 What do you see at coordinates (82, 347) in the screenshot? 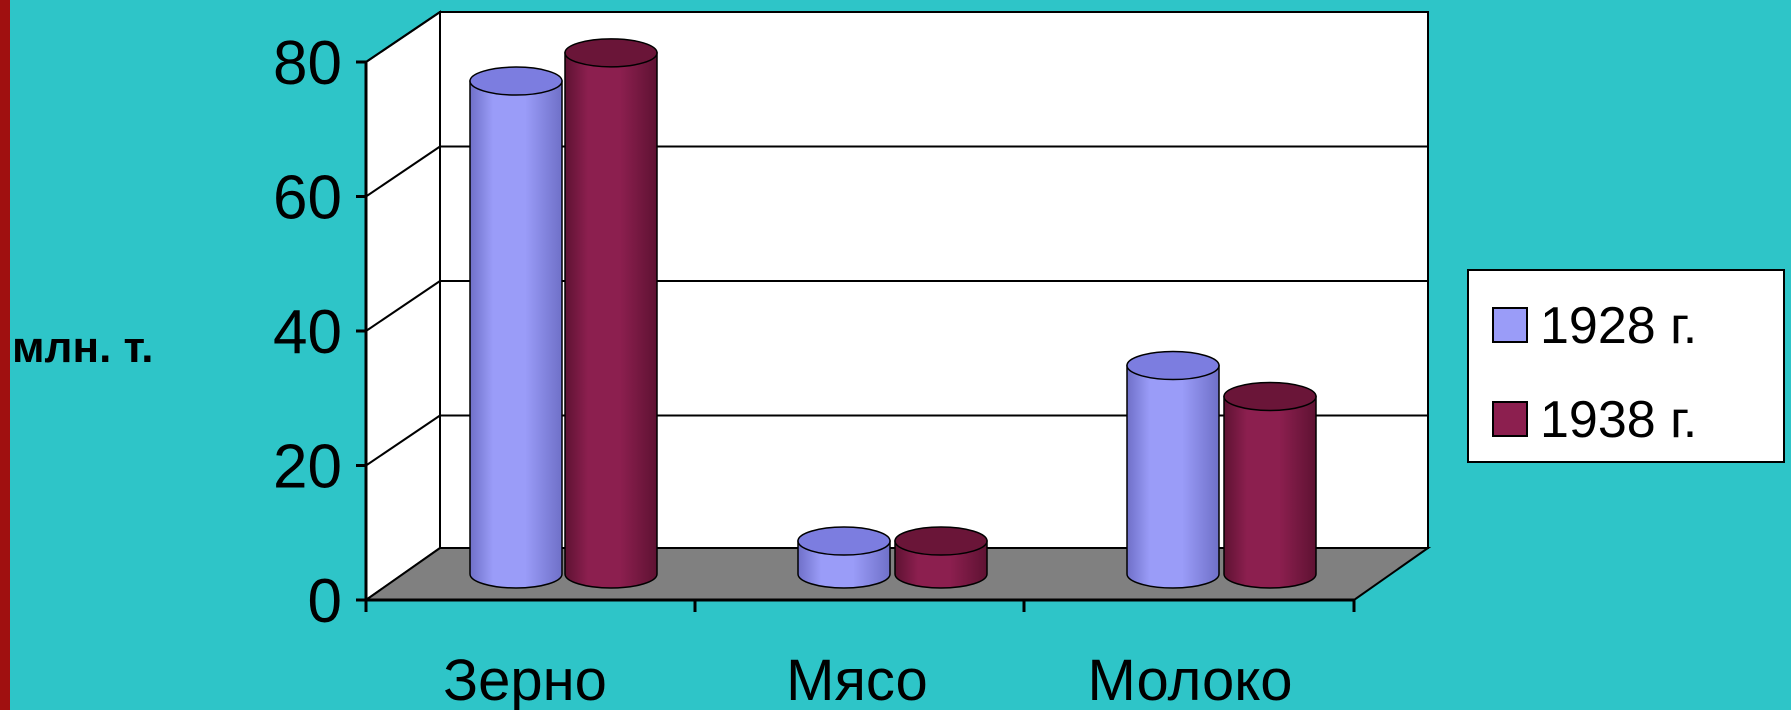
I see `y-axis-label: млн. т.` at bounding box center [82, 347].